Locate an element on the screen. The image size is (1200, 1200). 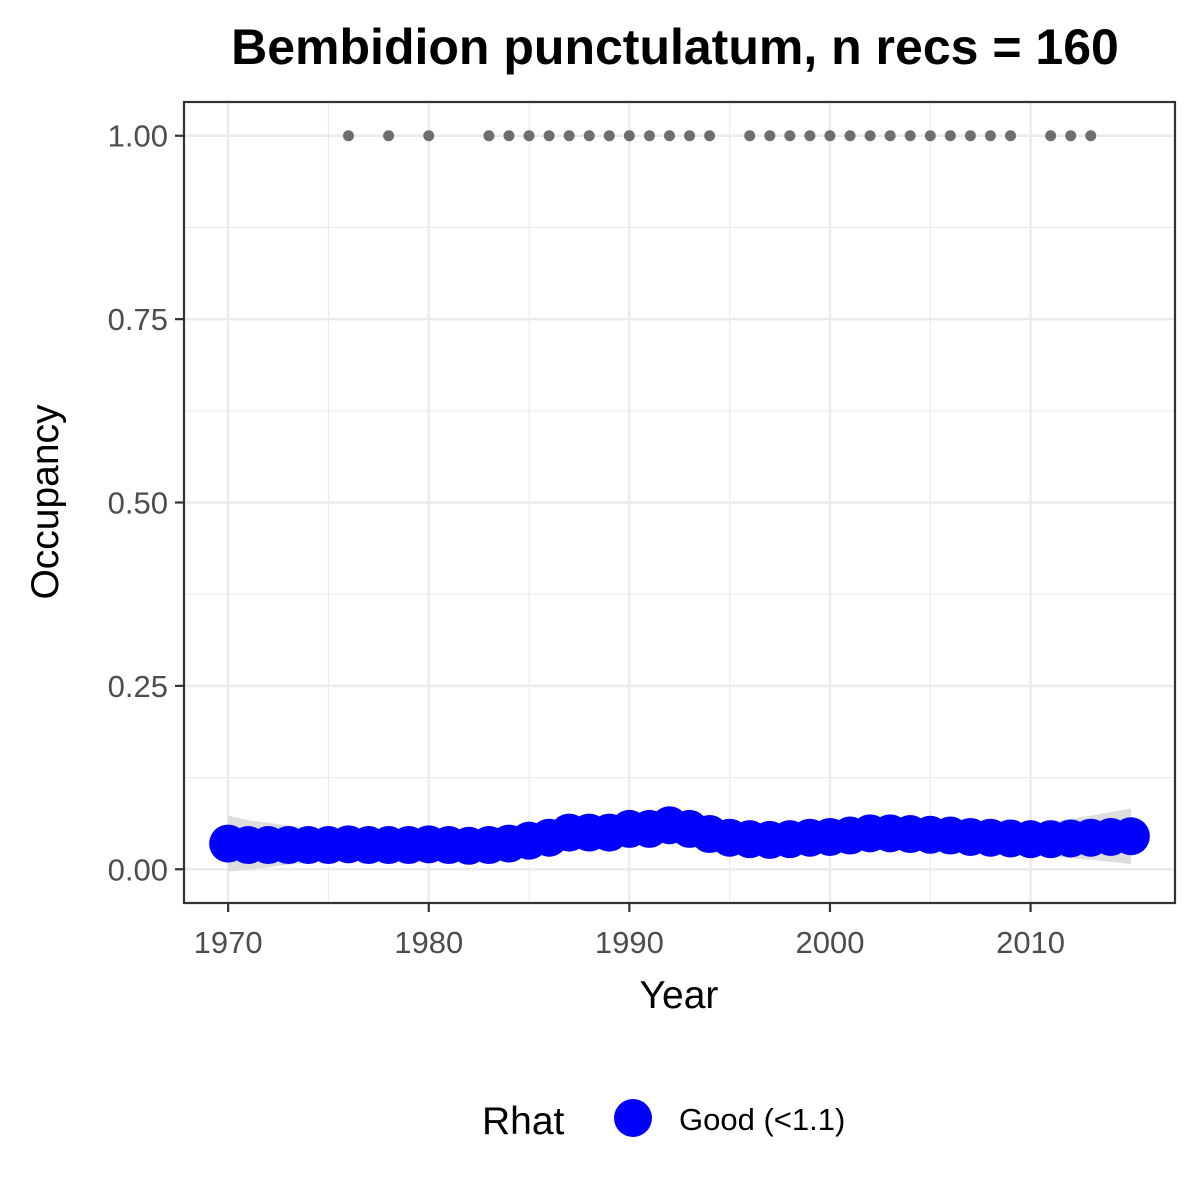
y-tick-label: 0.00 is located at coordinates (138, 869).